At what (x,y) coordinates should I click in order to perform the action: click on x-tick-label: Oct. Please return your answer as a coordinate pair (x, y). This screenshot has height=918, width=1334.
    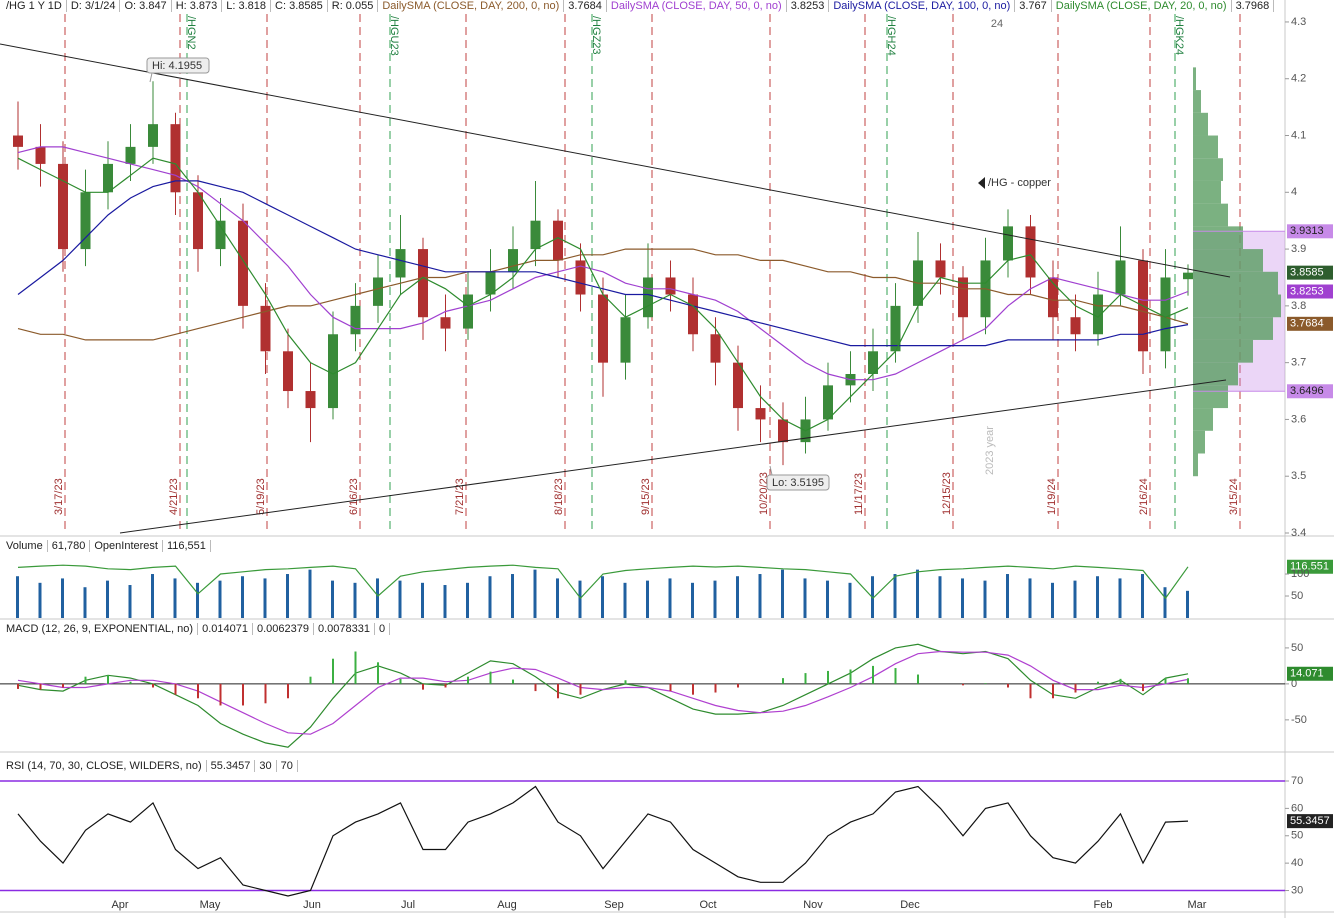
    Looking at the image, I should click on (707, 905).